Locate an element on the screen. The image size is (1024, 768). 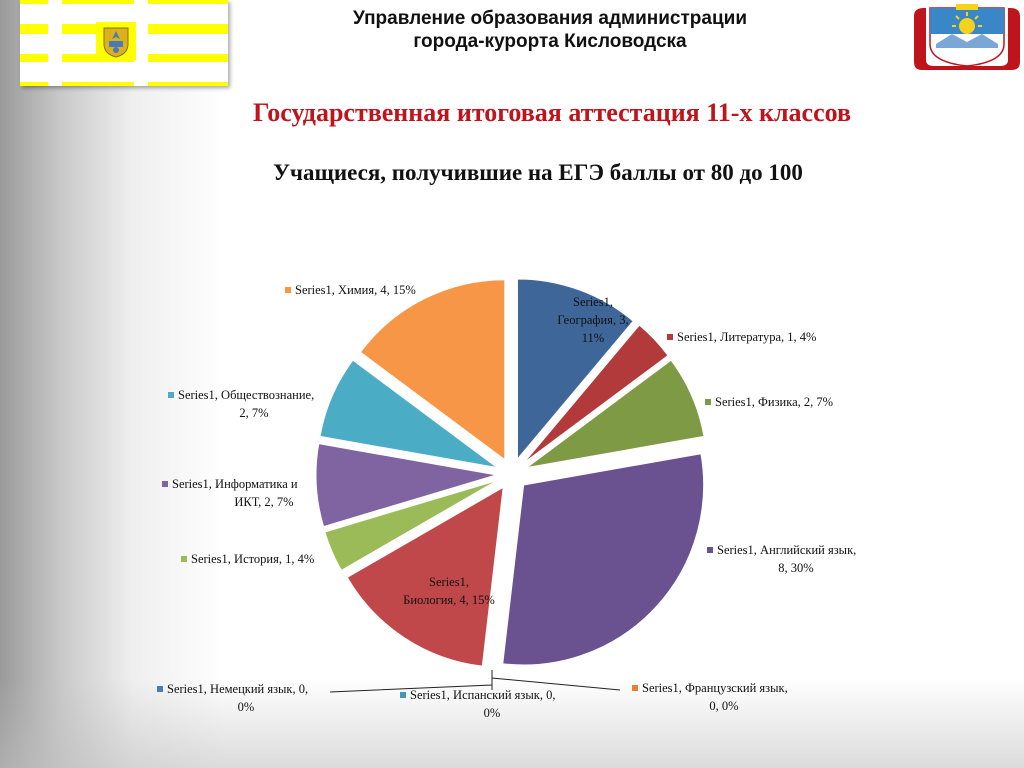
data-label: Series1, История, 1, 4% is located at coordinates (247, 559).